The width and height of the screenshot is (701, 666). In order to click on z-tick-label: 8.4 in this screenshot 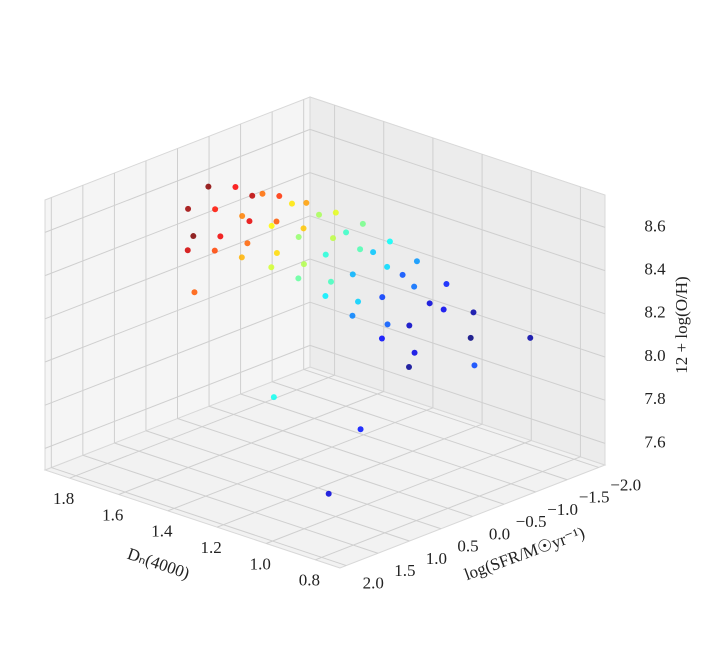, I will do `click(655, 269)`.